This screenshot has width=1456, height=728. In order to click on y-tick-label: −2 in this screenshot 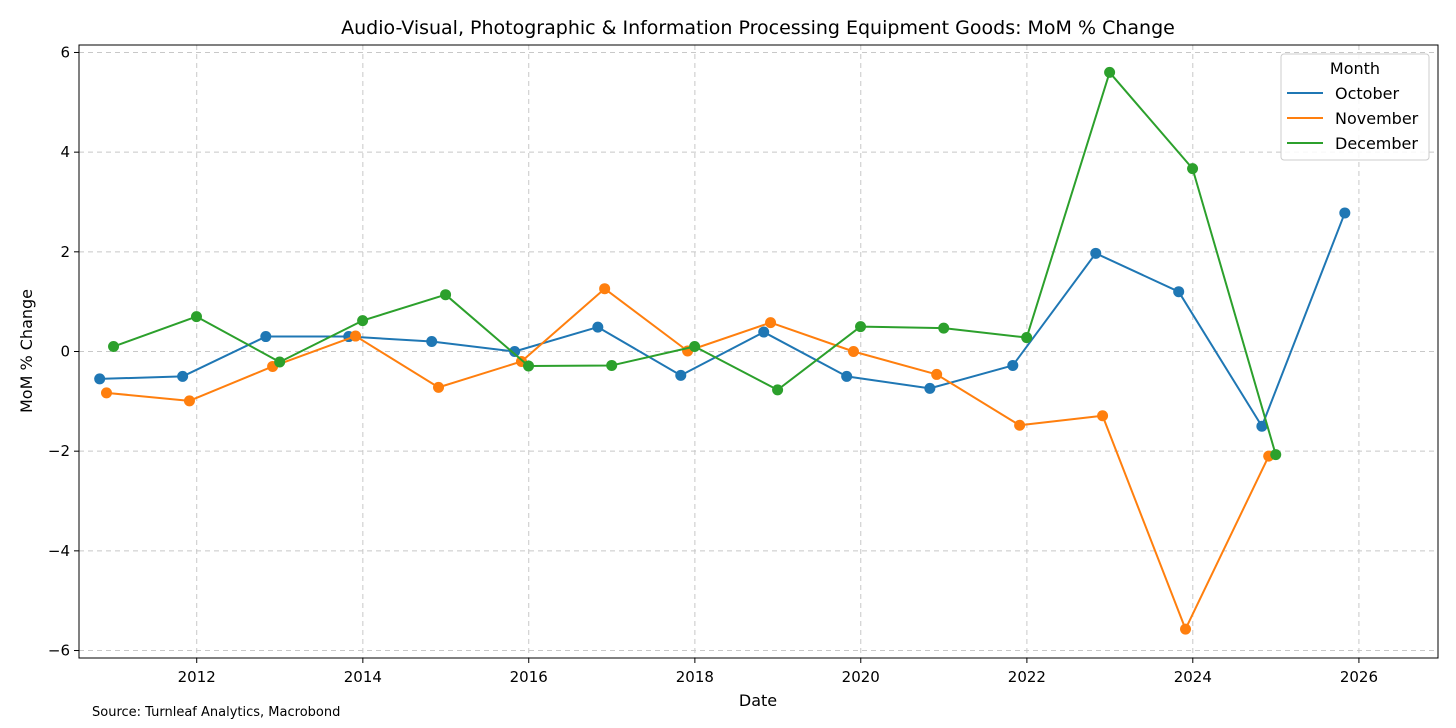, I will do `click(59, 451)`.